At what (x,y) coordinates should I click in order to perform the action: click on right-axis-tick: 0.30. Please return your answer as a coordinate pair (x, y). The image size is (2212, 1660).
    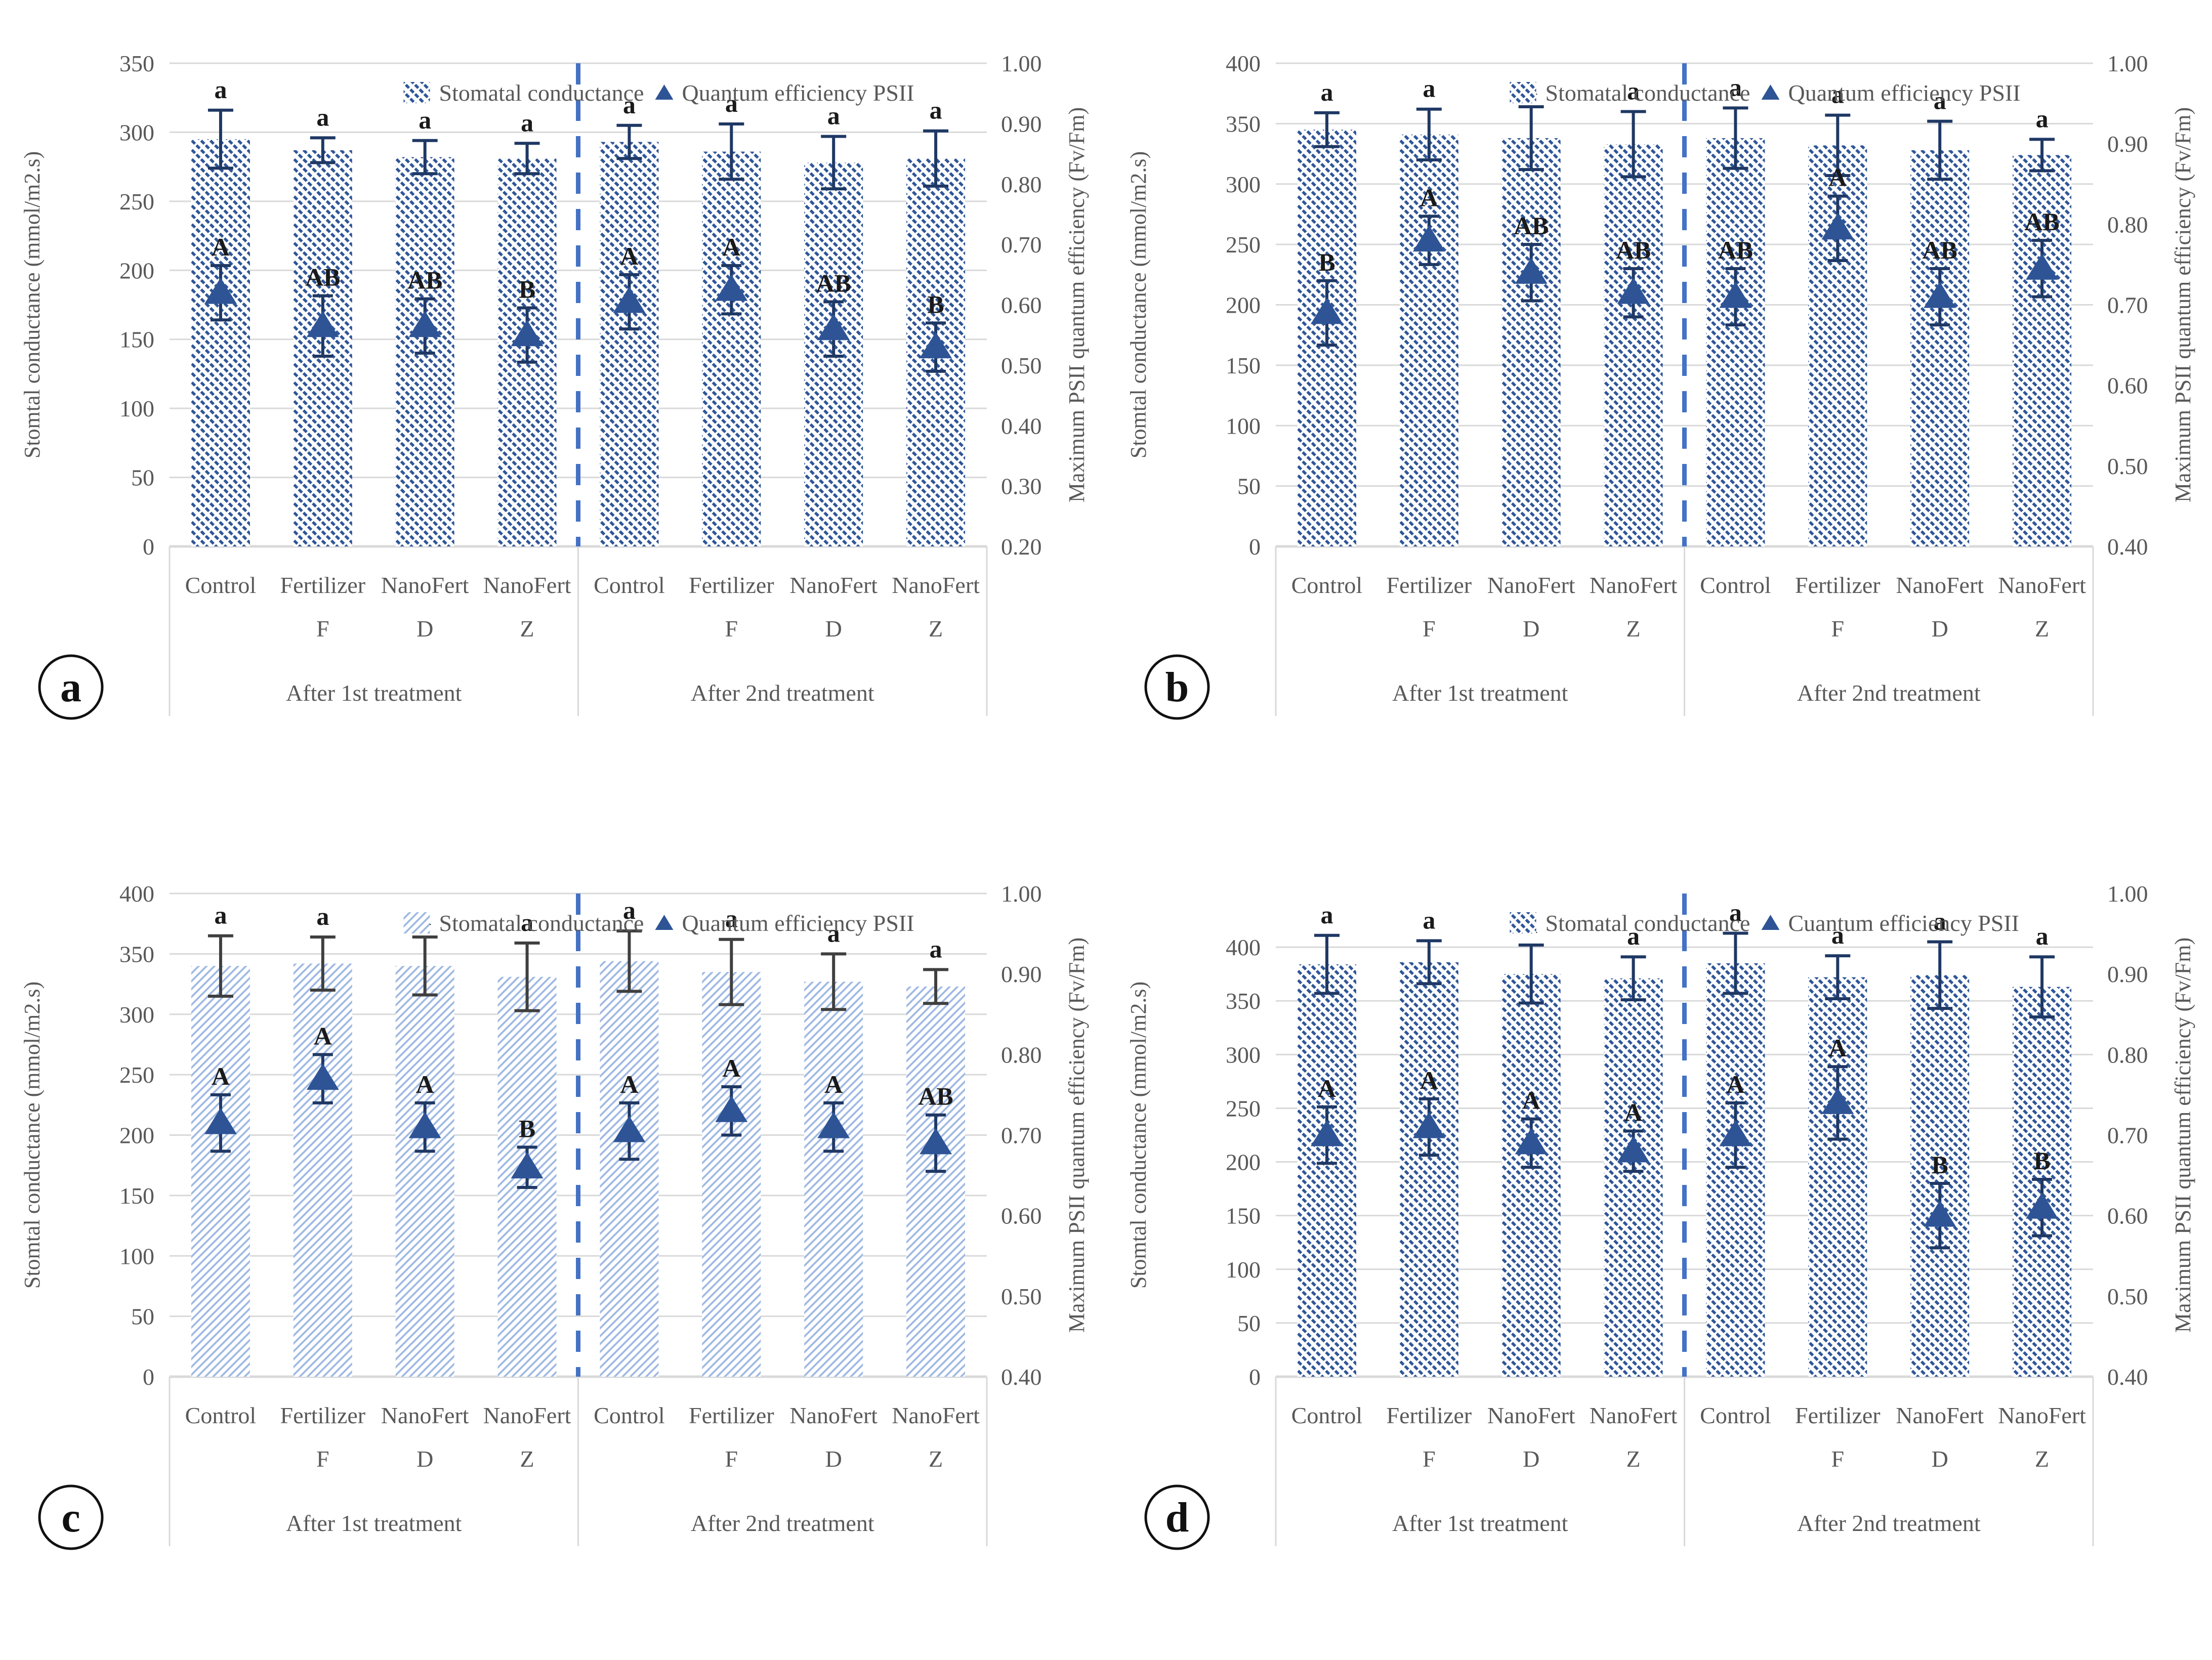
    Looking at the image, I should click on (1021, 486).